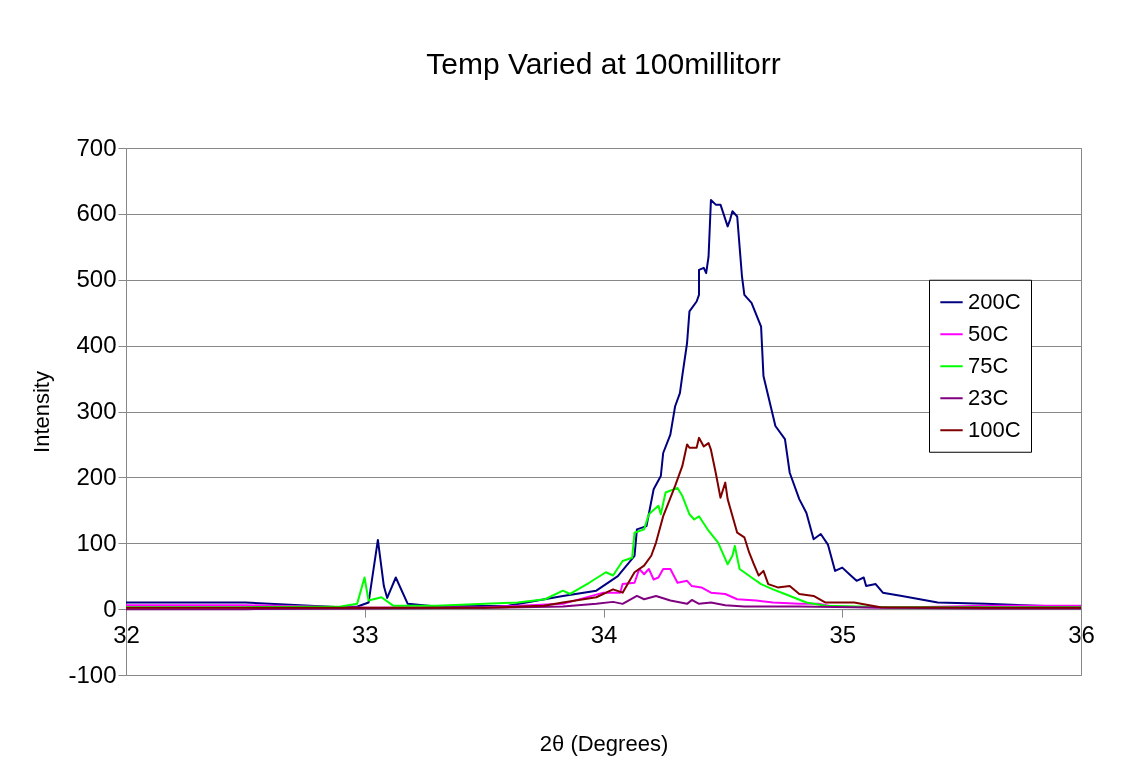  What do you see at coordinates (365, 634) in the screenshot?
I see `x-tick-label: 33` at bounding box center [365, 634].